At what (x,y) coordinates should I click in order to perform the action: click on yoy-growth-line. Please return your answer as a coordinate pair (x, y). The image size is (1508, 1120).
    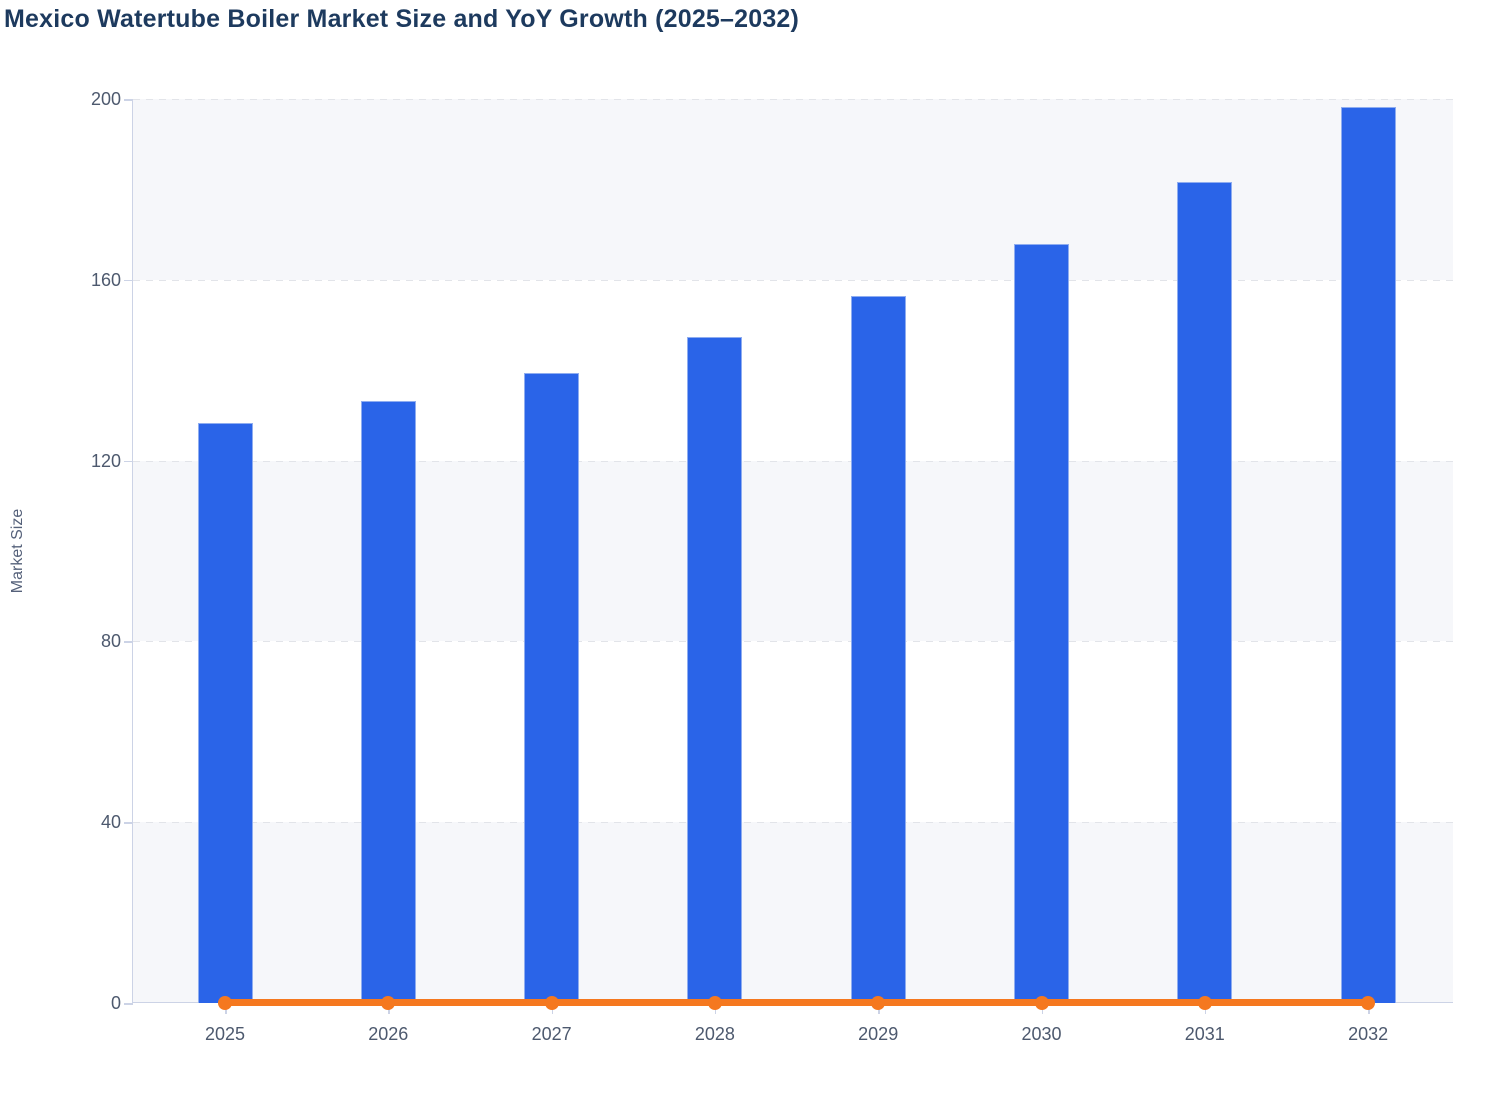
    Looking at the image, I should click on (797, 1002).